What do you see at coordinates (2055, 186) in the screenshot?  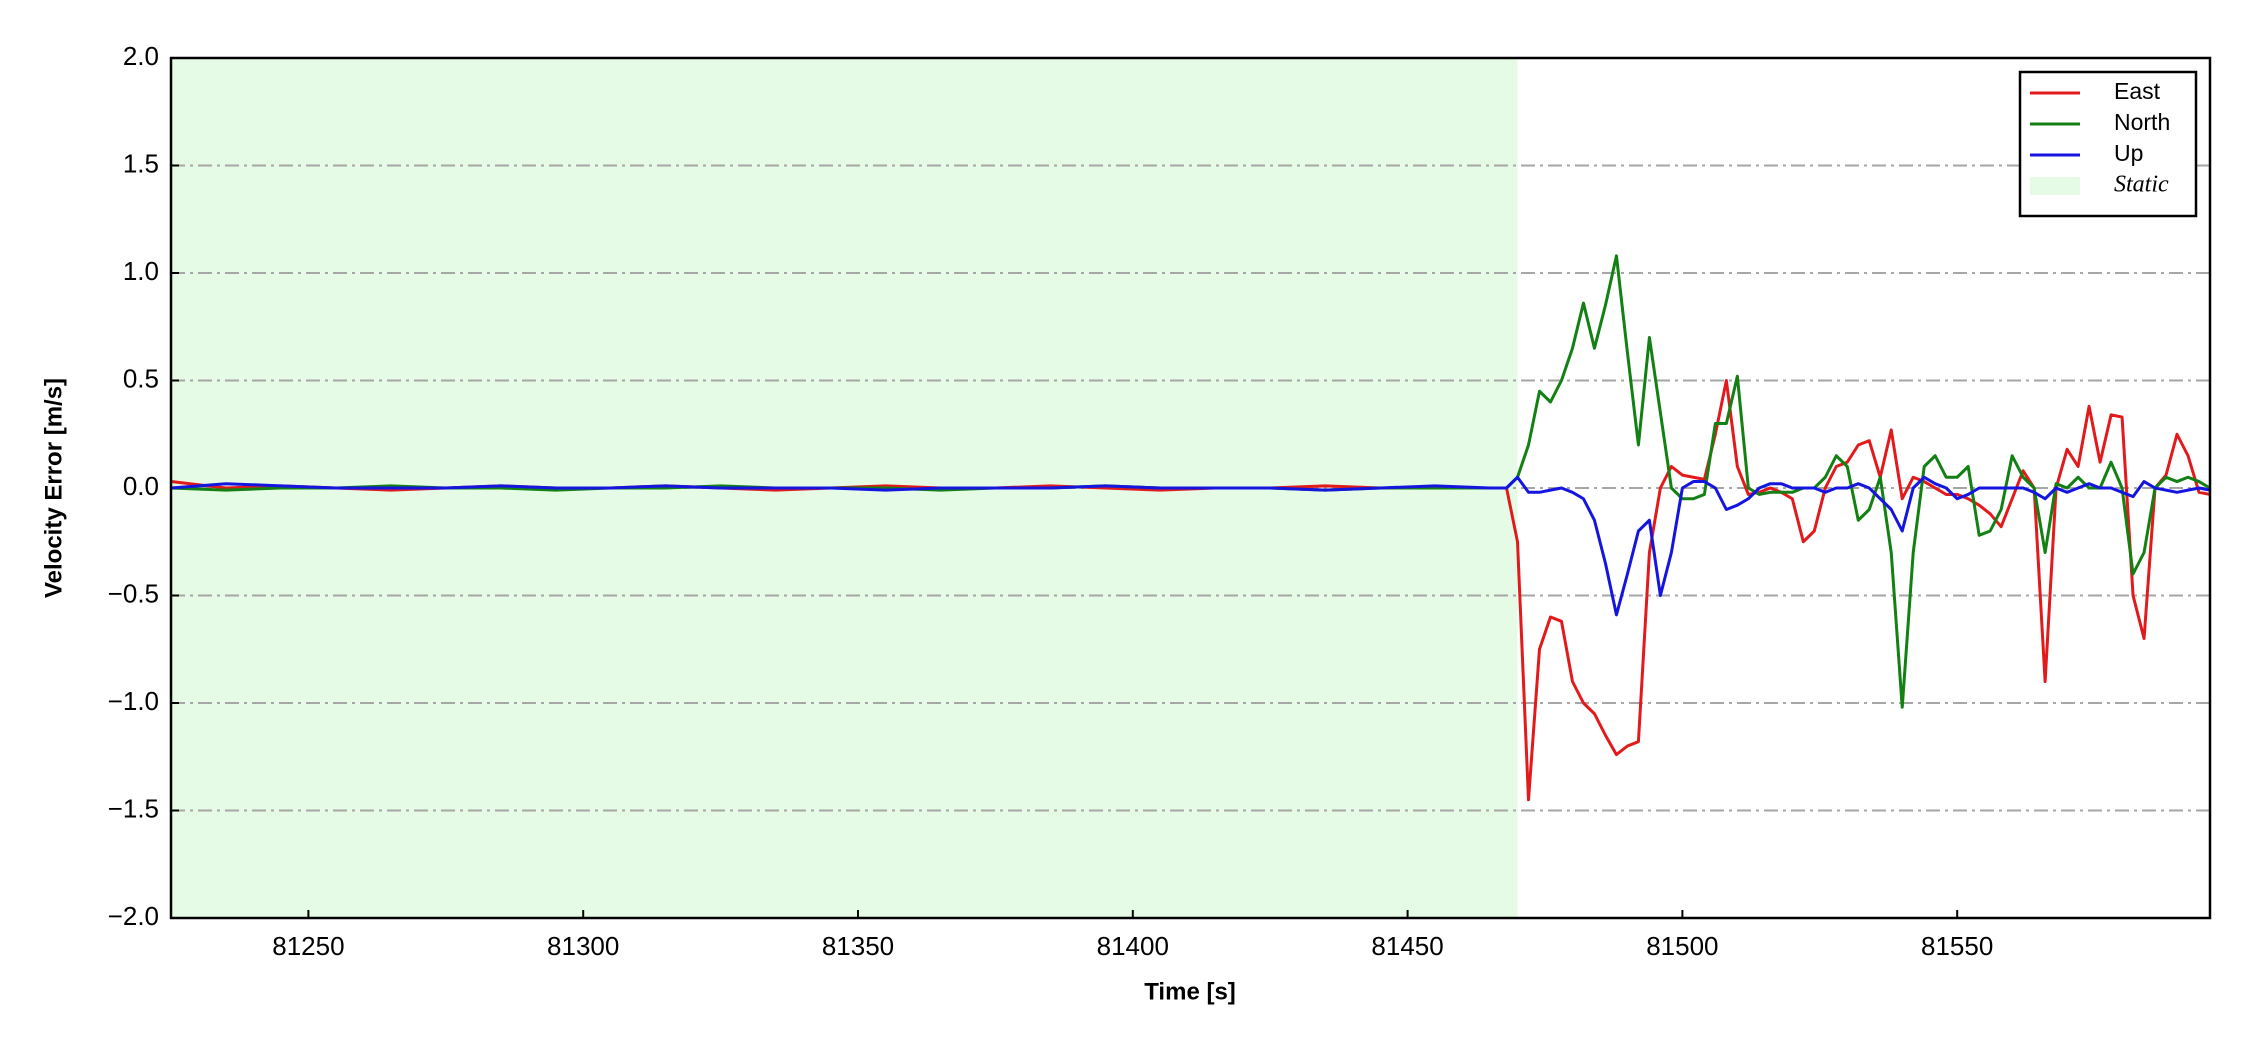 I see `legend-swatch` at bounding box center [2055, 186].